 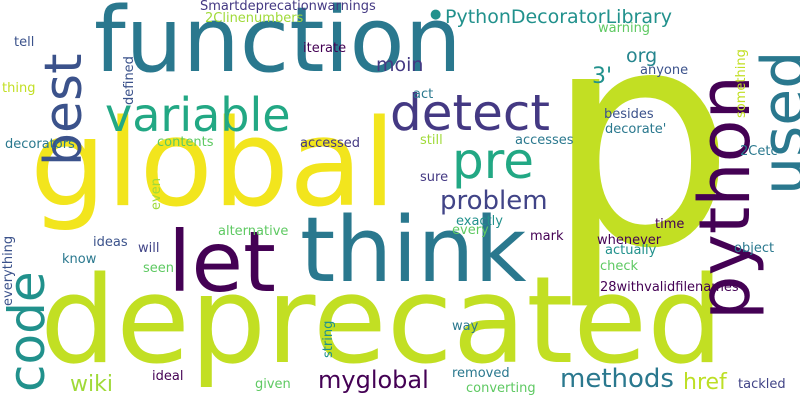 I want to click on word-iterate: iterate, so click(x=325, y=48).